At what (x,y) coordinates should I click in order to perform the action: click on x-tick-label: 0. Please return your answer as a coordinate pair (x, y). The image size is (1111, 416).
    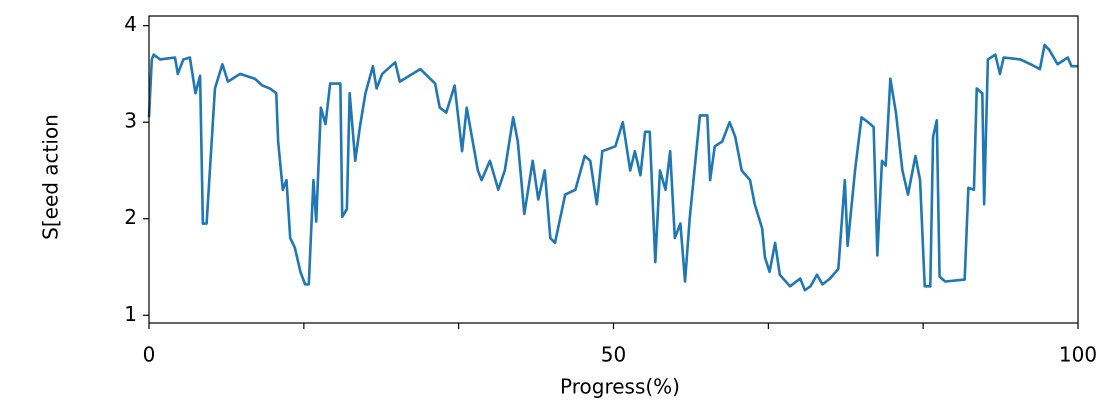
    Looking at the image, I should click on (149, 355).